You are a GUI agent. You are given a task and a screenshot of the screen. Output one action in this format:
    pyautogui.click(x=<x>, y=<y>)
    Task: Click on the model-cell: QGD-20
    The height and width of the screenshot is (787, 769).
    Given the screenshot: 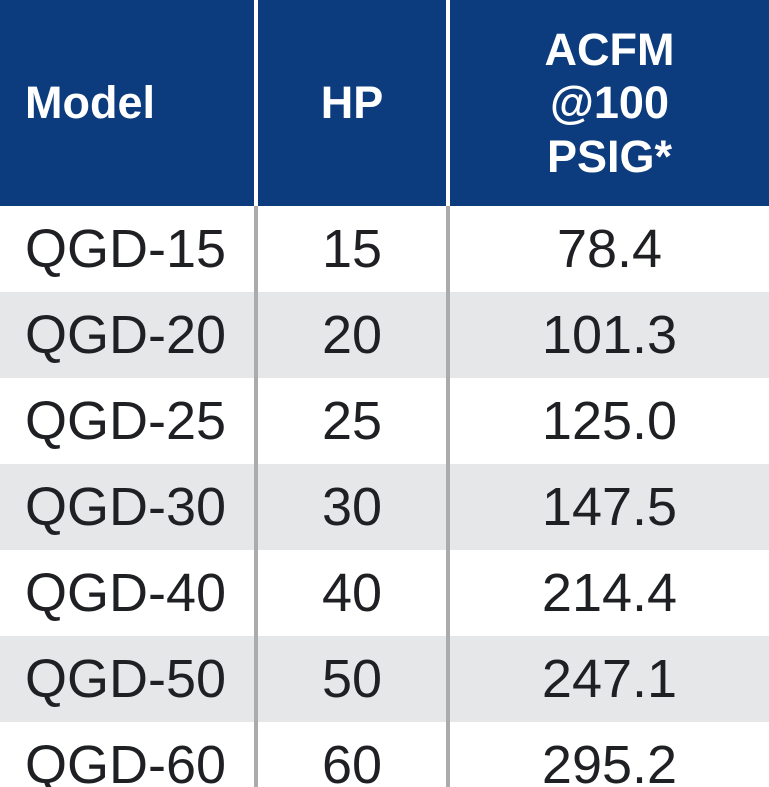 What is the action you would take?
    pyautogui.click(x=126, y=335)
    